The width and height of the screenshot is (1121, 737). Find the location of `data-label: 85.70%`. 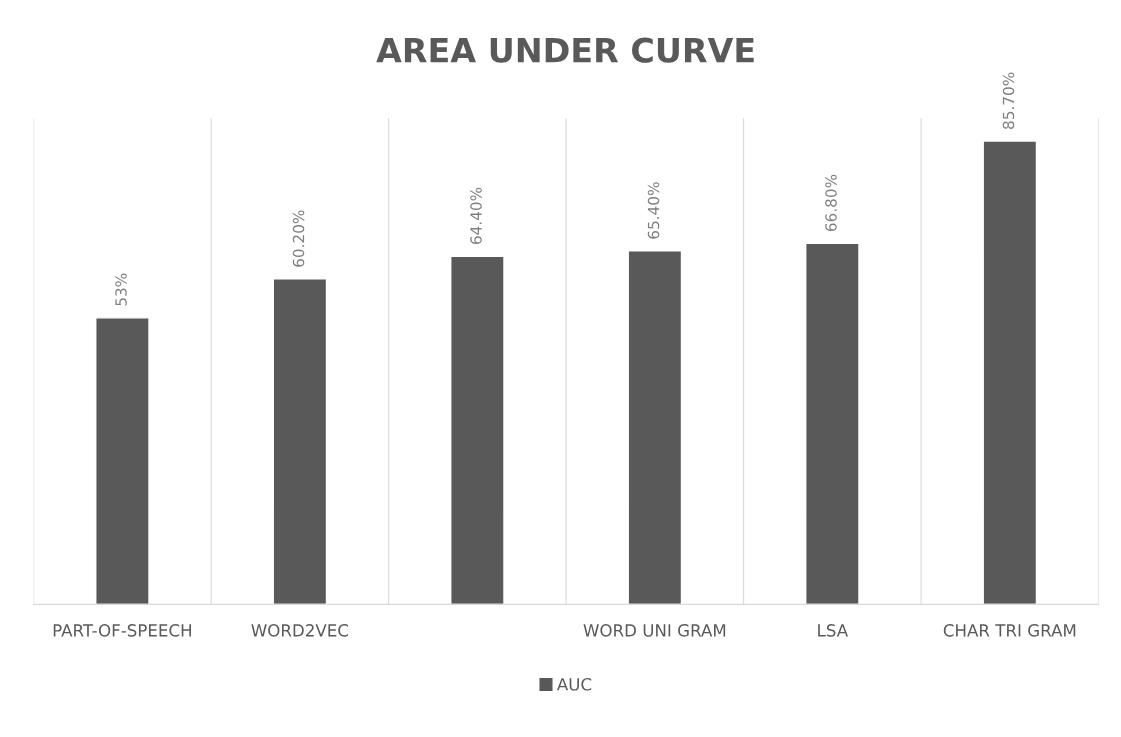

data-label: 85.70% is located at coordinates (1008, 100).